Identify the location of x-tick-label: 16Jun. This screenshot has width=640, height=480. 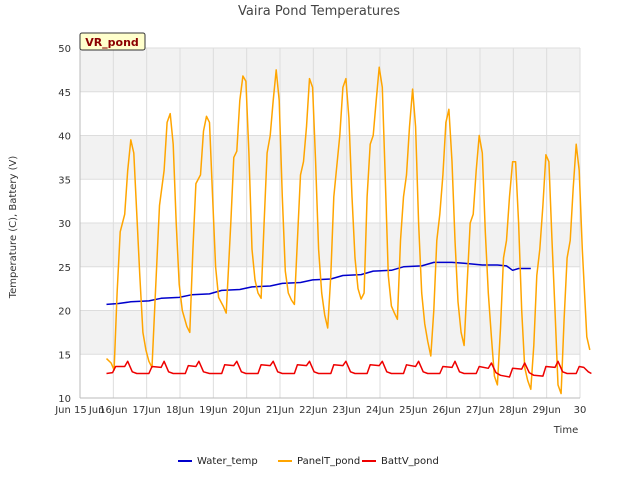
(113, 410).